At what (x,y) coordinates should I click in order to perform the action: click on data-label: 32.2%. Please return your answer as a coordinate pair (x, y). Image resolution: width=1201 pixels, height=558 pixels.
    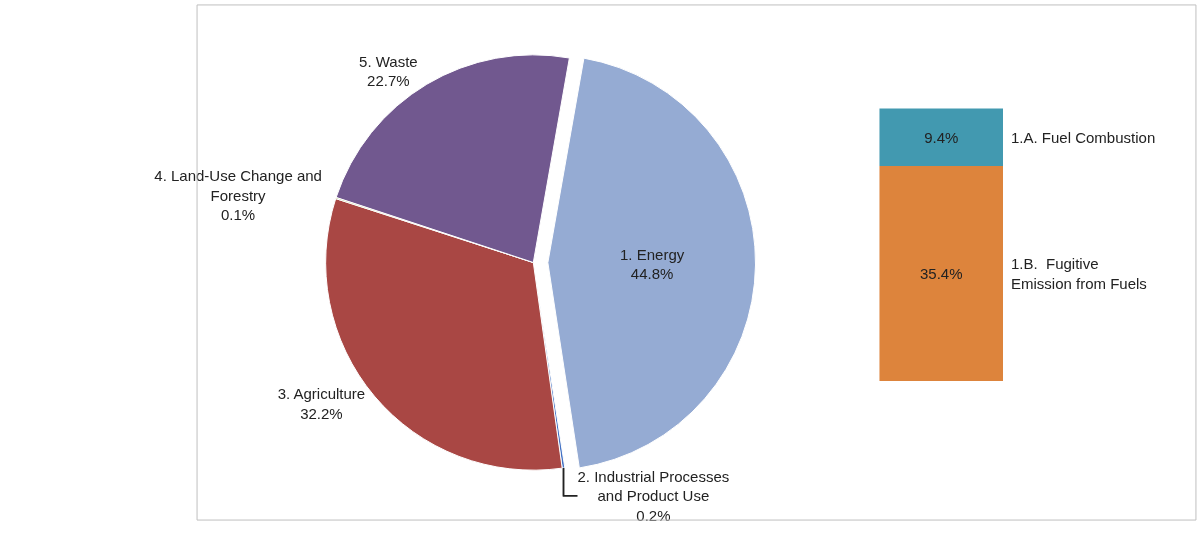
    Looking at the image, I should click on (321, 413).